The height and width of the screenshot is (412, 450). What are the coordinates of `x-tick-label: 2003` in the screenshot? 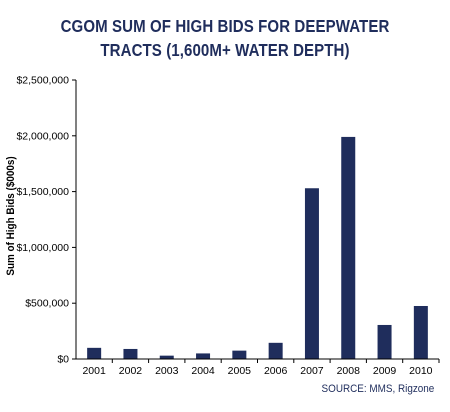 It's located at (167, 371).